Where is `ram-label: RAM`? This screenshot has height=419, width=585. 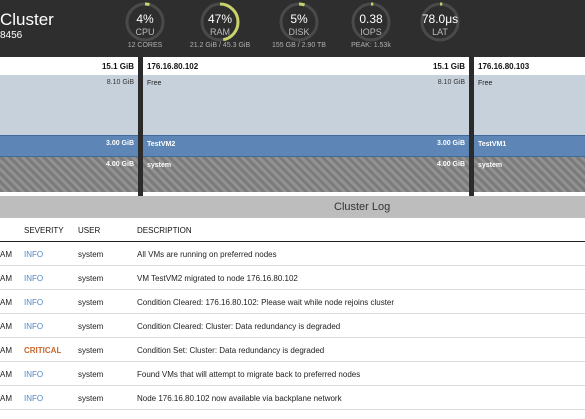 ram-label: RAM is located at coordinates (220, 32).